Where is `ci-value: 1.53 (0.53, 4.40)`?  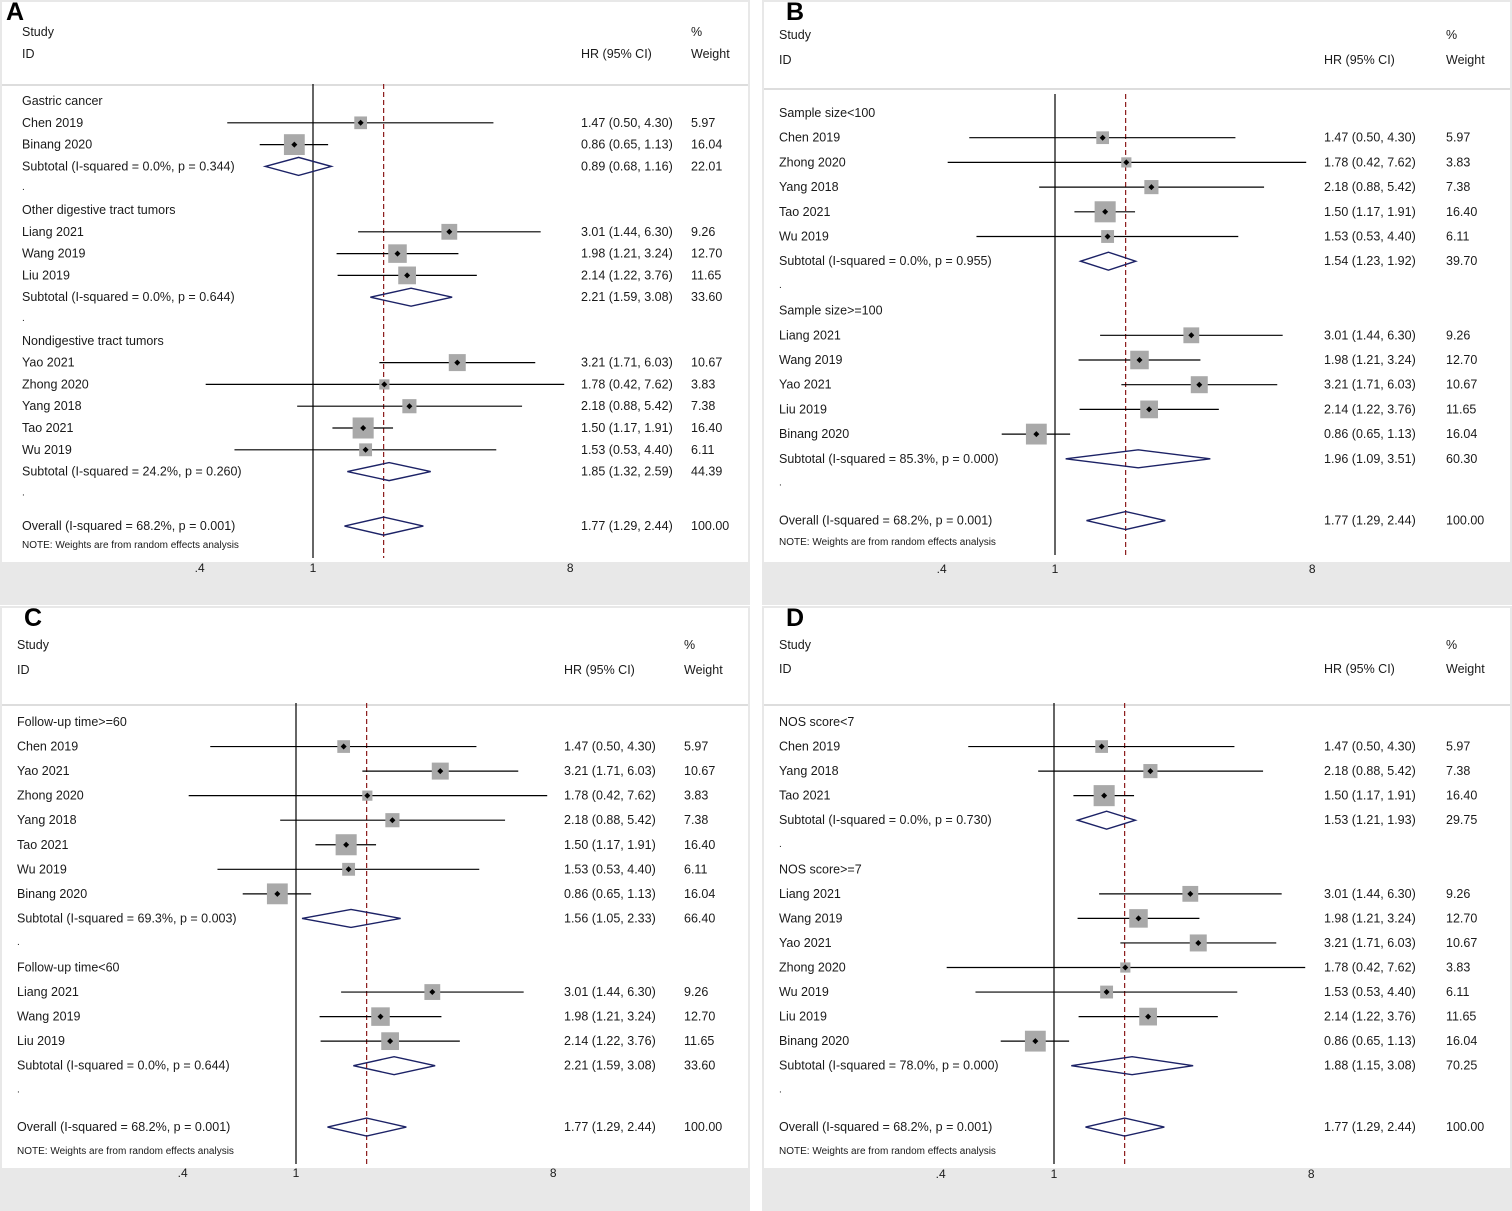 ci-value: 1.53 (0.53, 4.40) is located at coordinates (1370, 992).